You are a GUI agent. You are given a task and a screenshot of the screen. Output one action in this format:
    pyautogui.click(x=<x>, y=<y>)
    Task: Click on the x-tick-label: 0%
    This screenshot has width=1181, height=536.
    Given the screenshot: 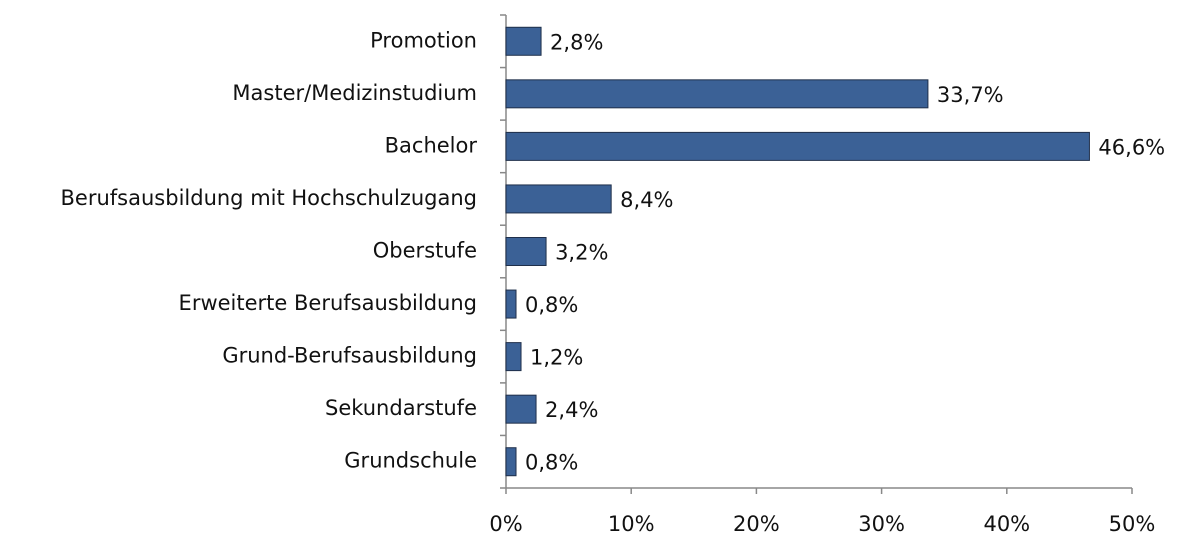 What is the action you would take?
    pyautogui.click(x=505, y=524)
    